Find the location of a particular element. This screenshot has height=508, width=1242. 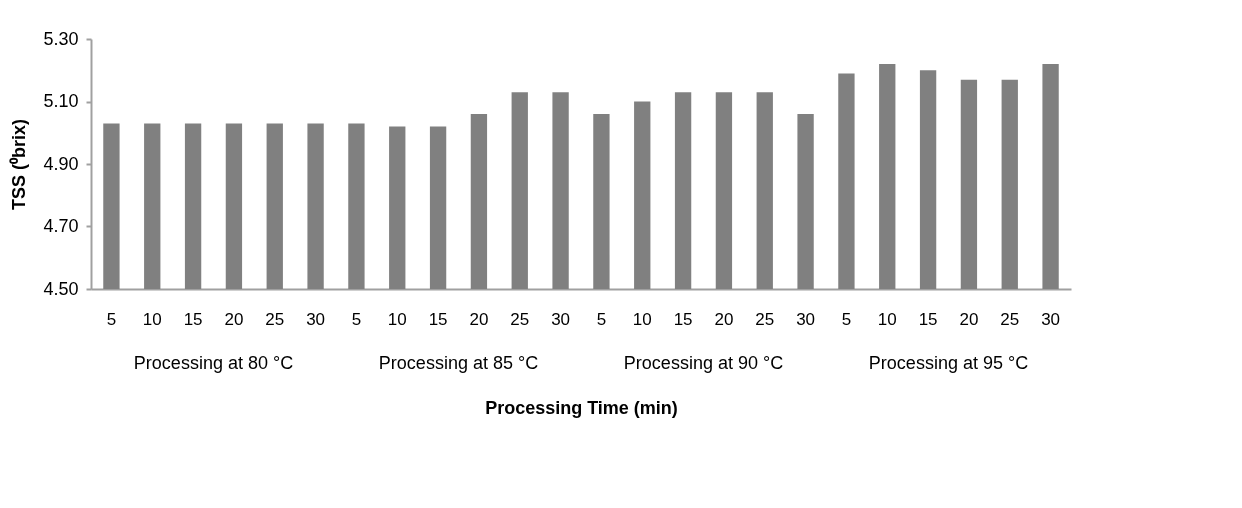

y-tick-label: 4.50 is located at coordinates (61, 288).